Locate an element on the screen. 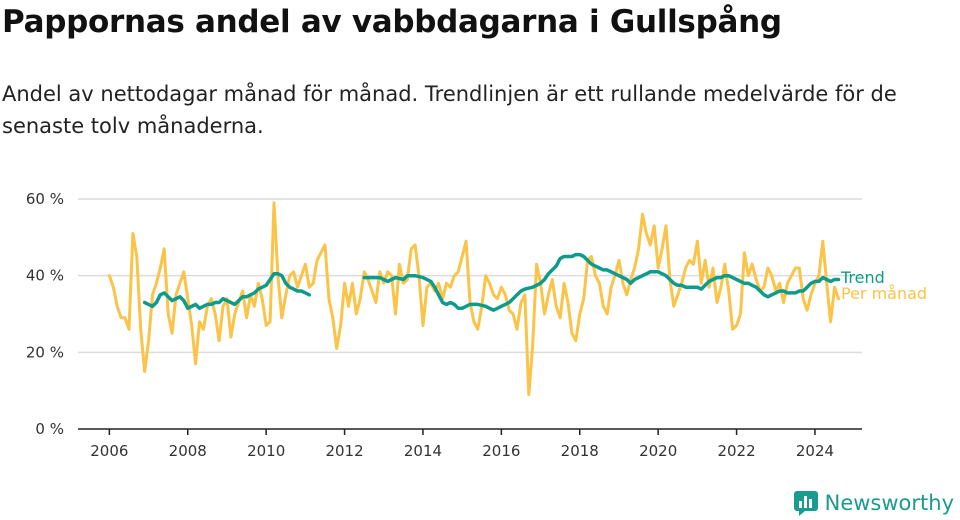 The width and height of the screenshot is (960, 520). newsworthy-brand: Newsworthy is located at coordinates (873, 503).